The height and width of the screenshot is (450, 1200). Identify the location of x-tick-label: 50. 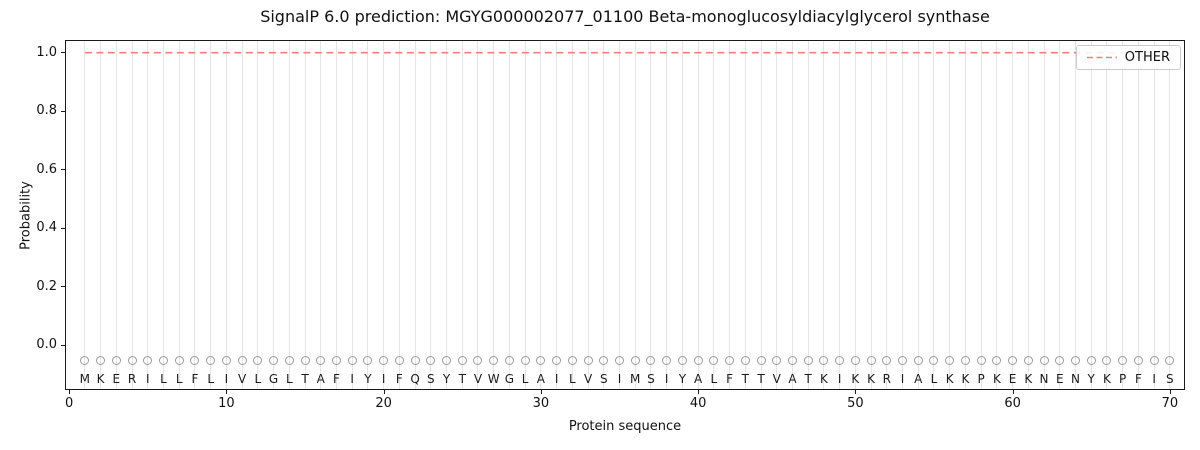
(855, 403).